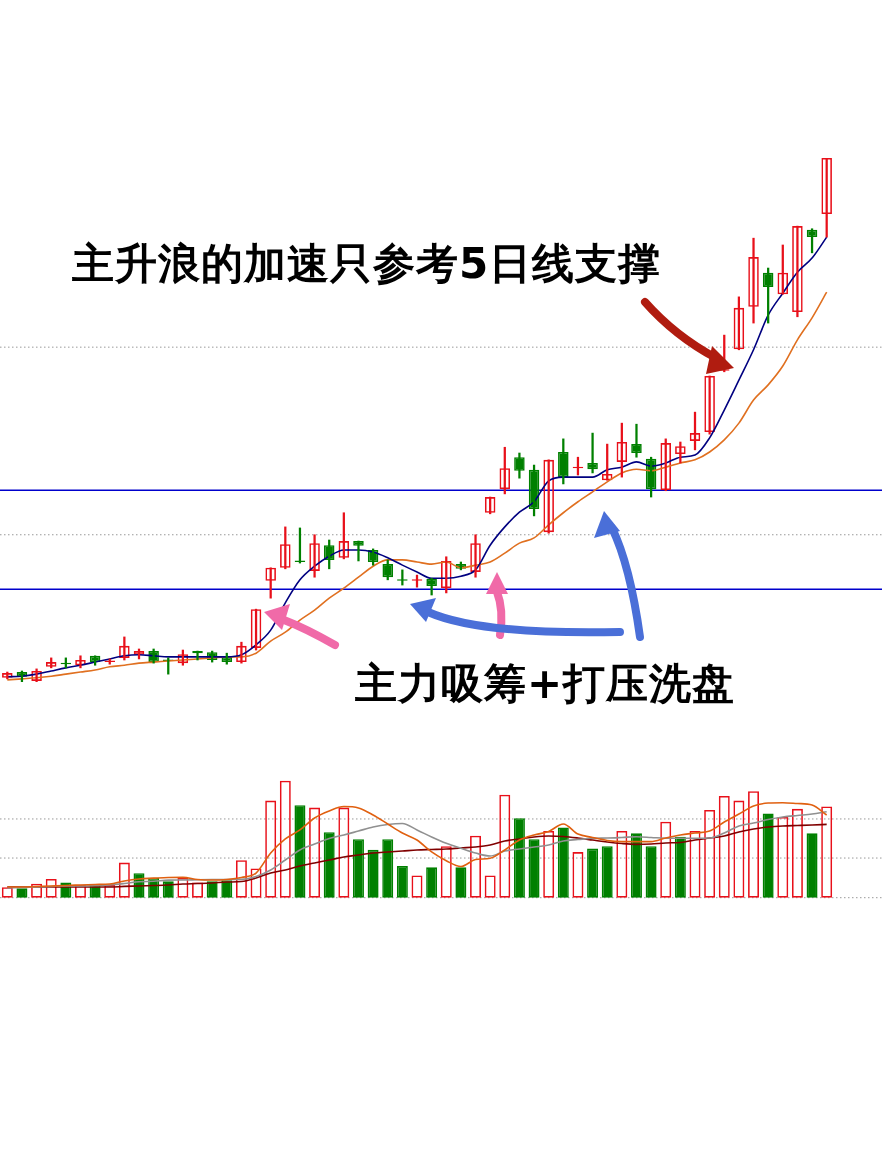  What do you see at coordinates (545, 684) in the screenshot?
I see `annotation: 主力吸筹+打压洗盘` at bounding box center [545, 684].